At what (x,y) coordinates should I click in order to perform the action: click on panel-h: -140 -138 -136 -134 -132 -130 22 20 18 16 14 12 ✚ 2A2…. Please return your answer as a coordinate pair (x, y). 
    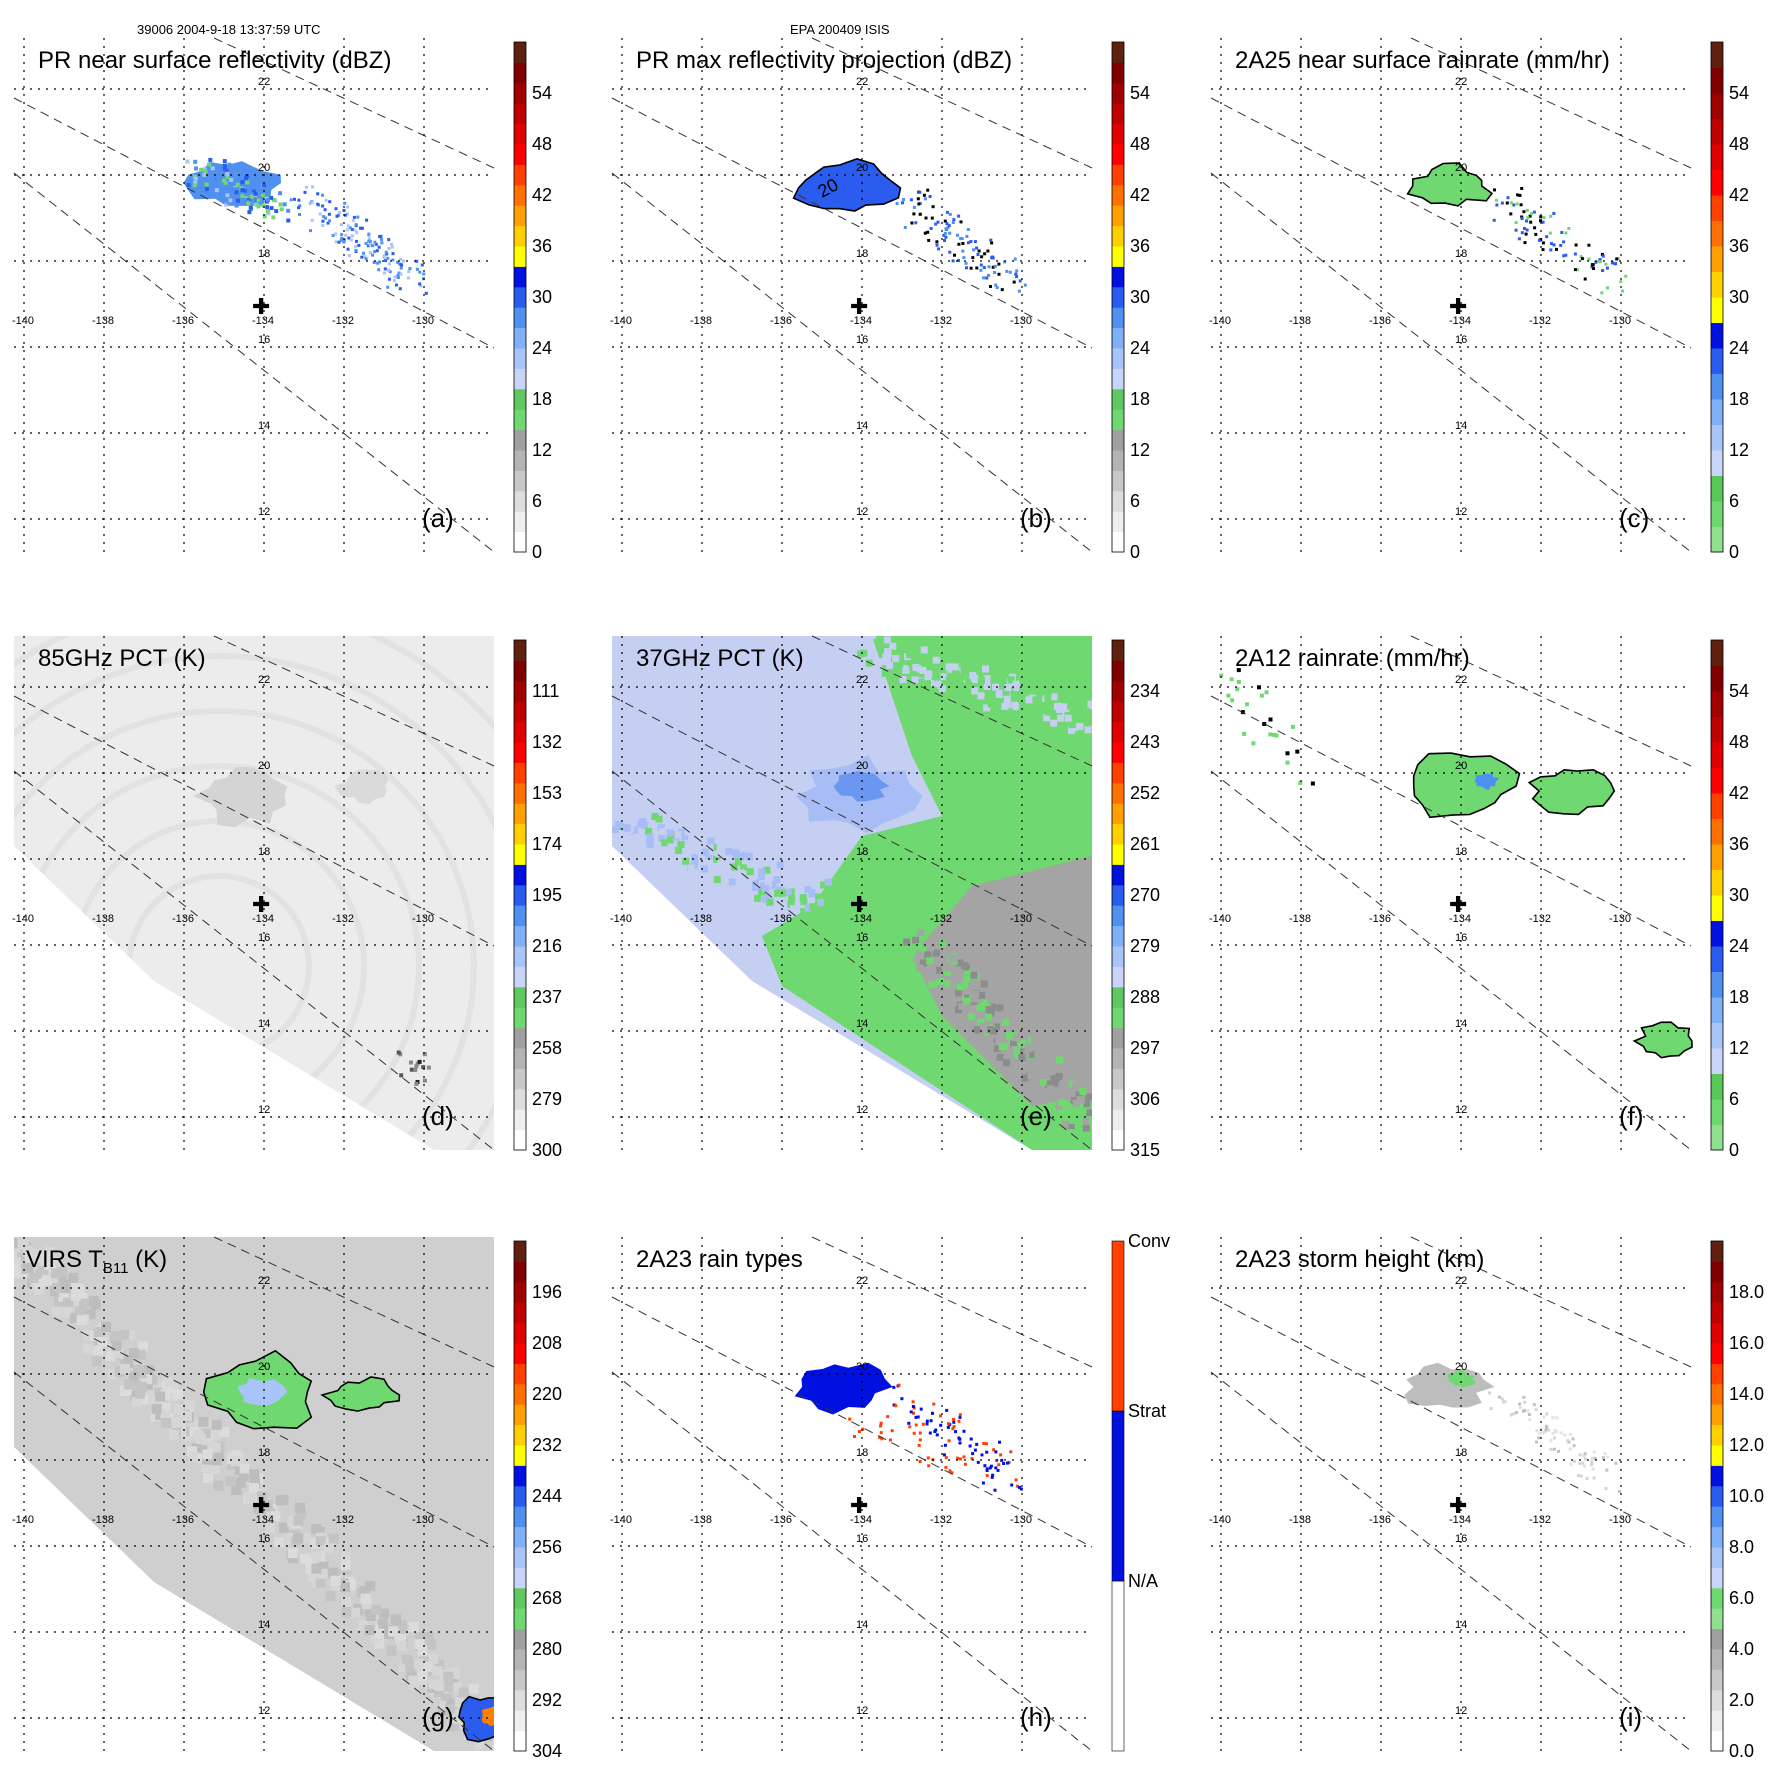
    Looking at the image, I should click on (890, 1491).